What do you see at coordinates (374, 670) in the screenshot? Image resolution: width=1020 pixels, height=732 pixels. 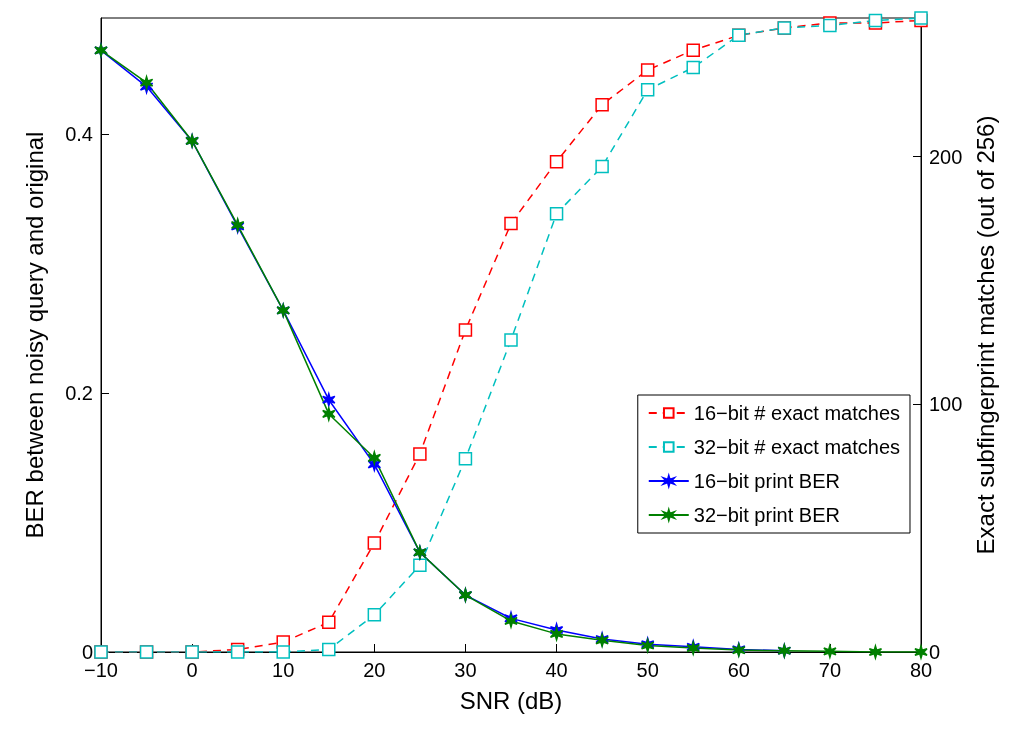 I see `x-tick-label: 20` at bounding box center [374, 670].